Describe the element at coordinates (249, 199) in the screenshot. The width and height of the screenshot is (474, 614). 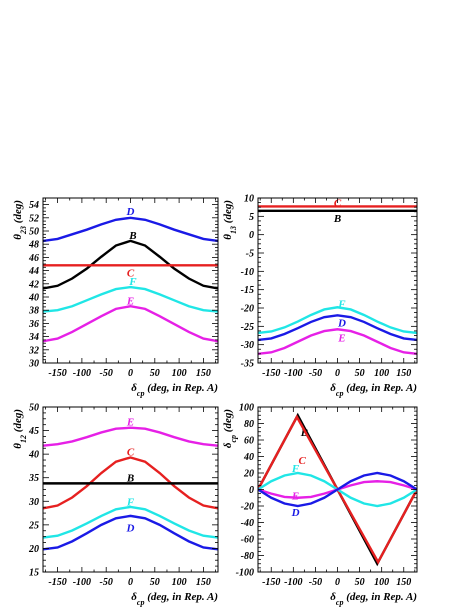
I see `y-tick-label: 10` at that location.